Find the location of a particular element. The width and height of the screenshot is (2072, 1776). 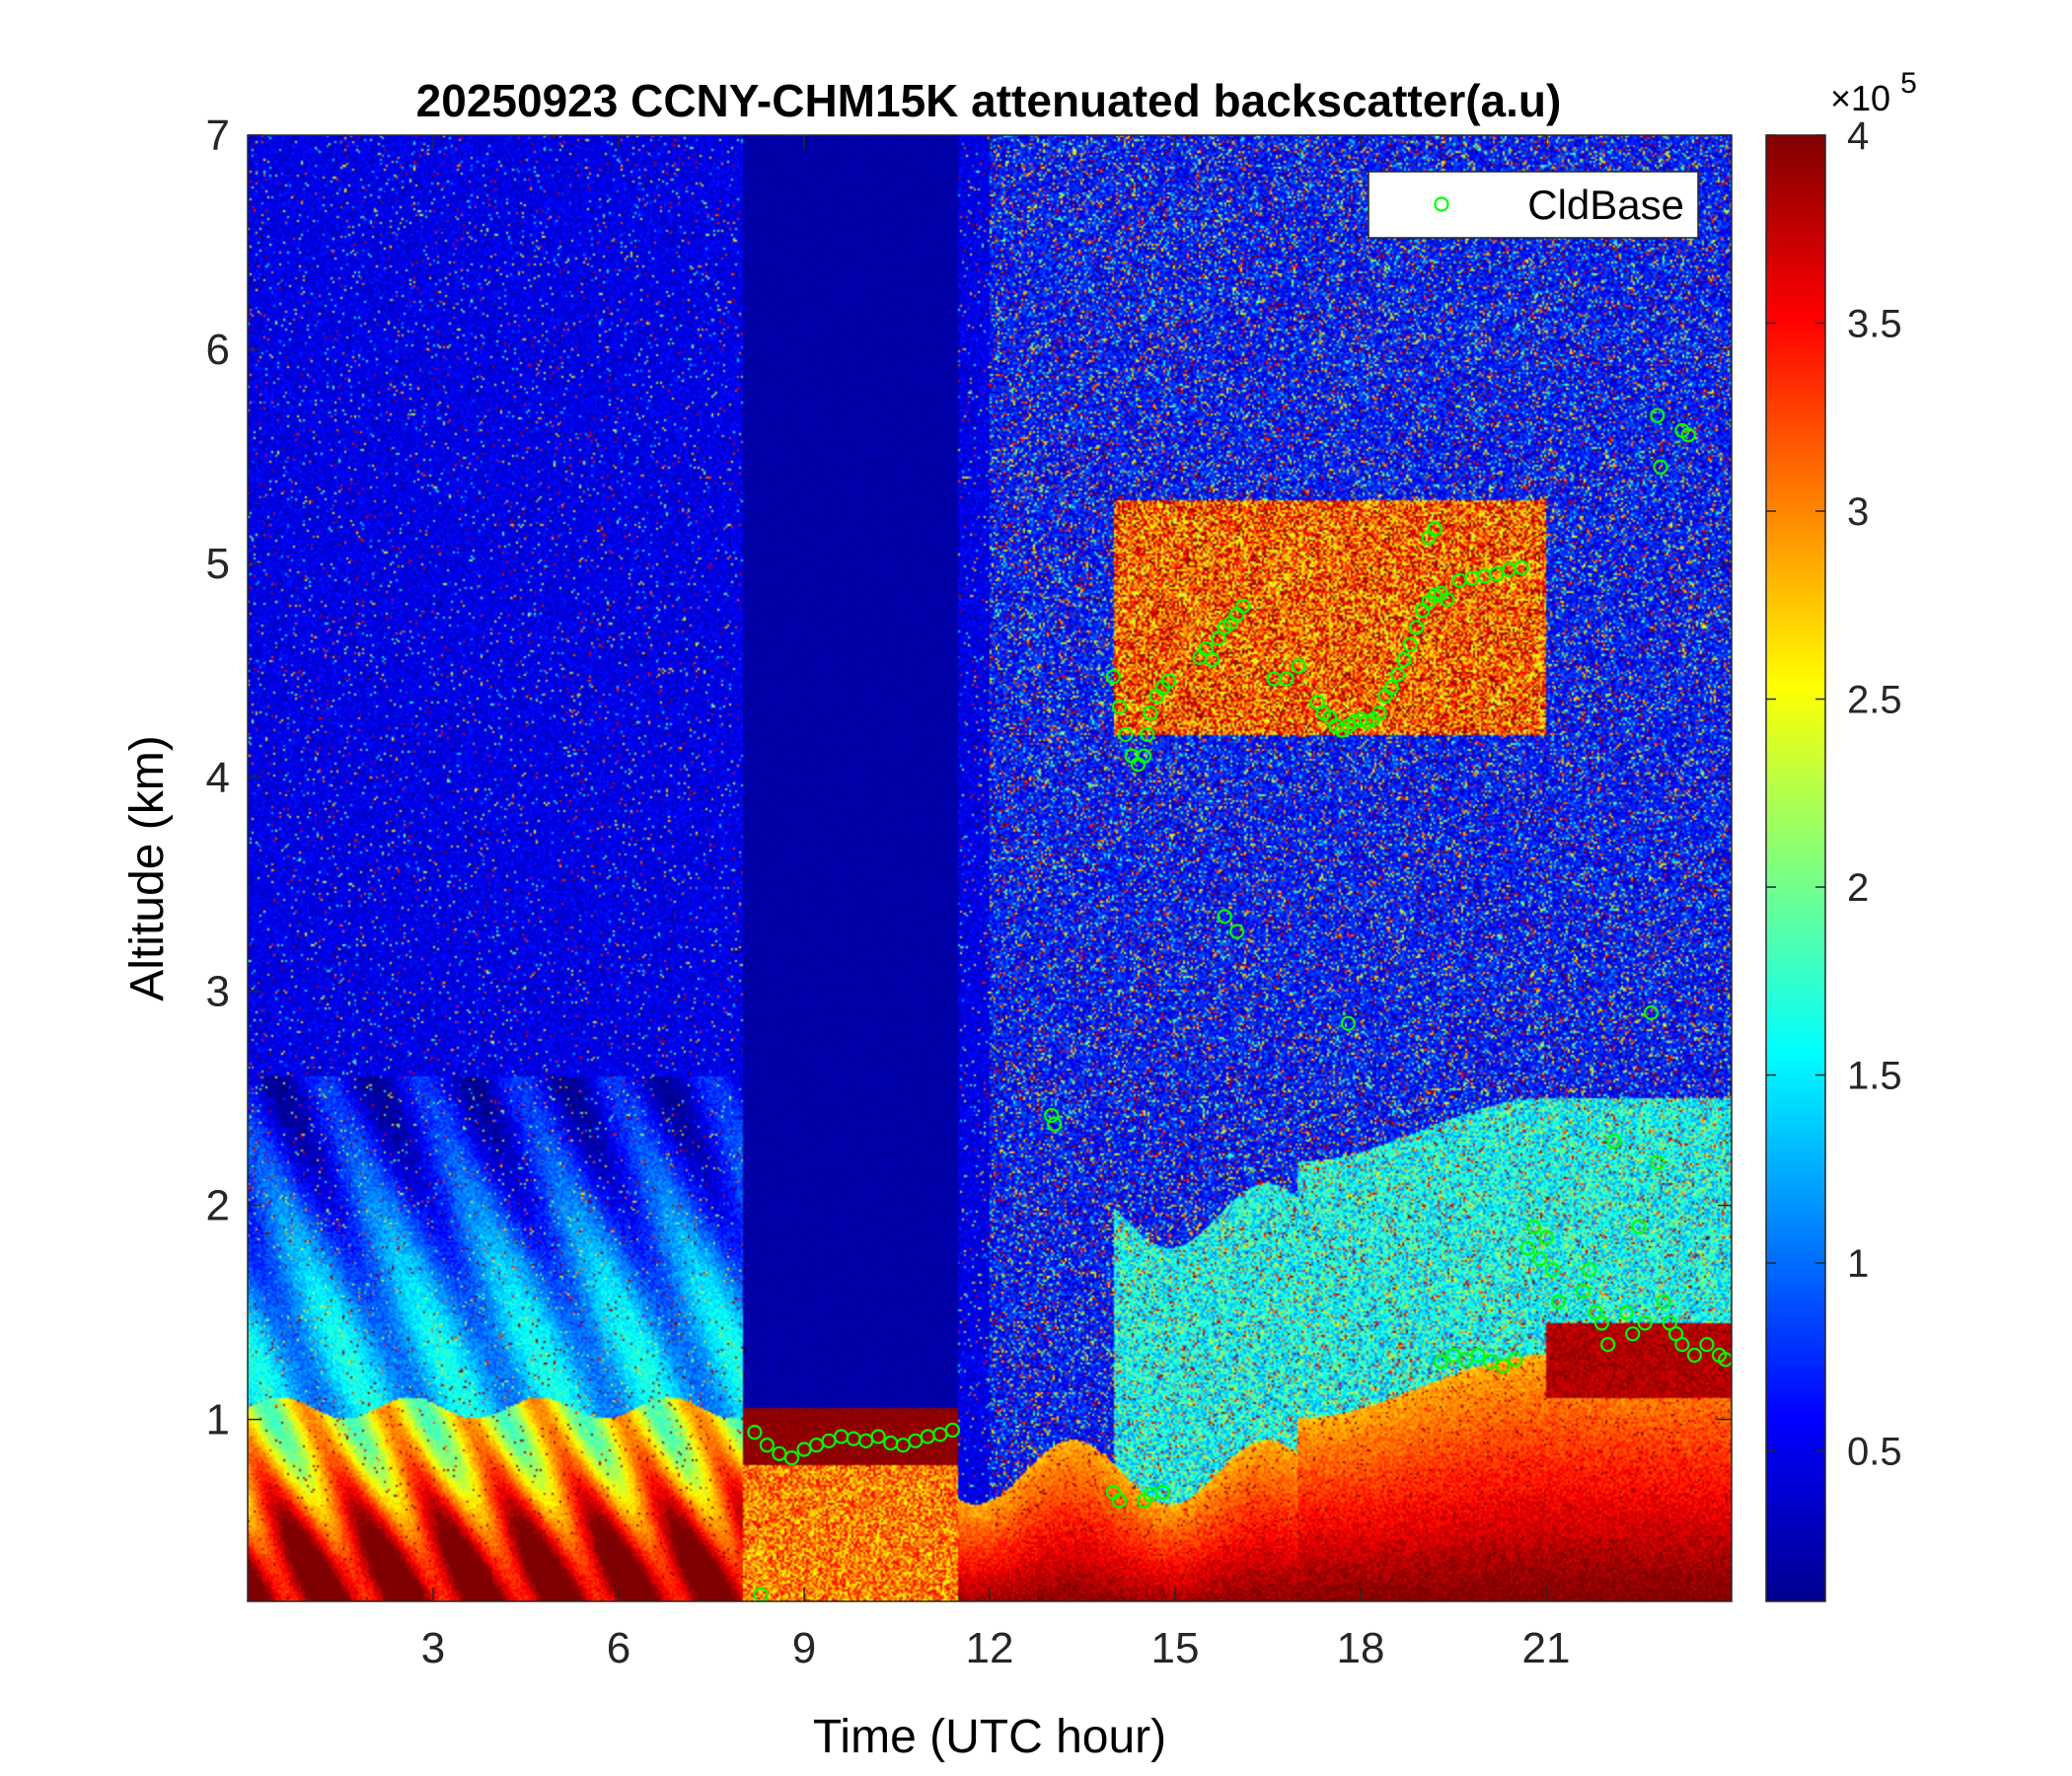

y-tick-label: 5 is located at coordinates (218, 564).